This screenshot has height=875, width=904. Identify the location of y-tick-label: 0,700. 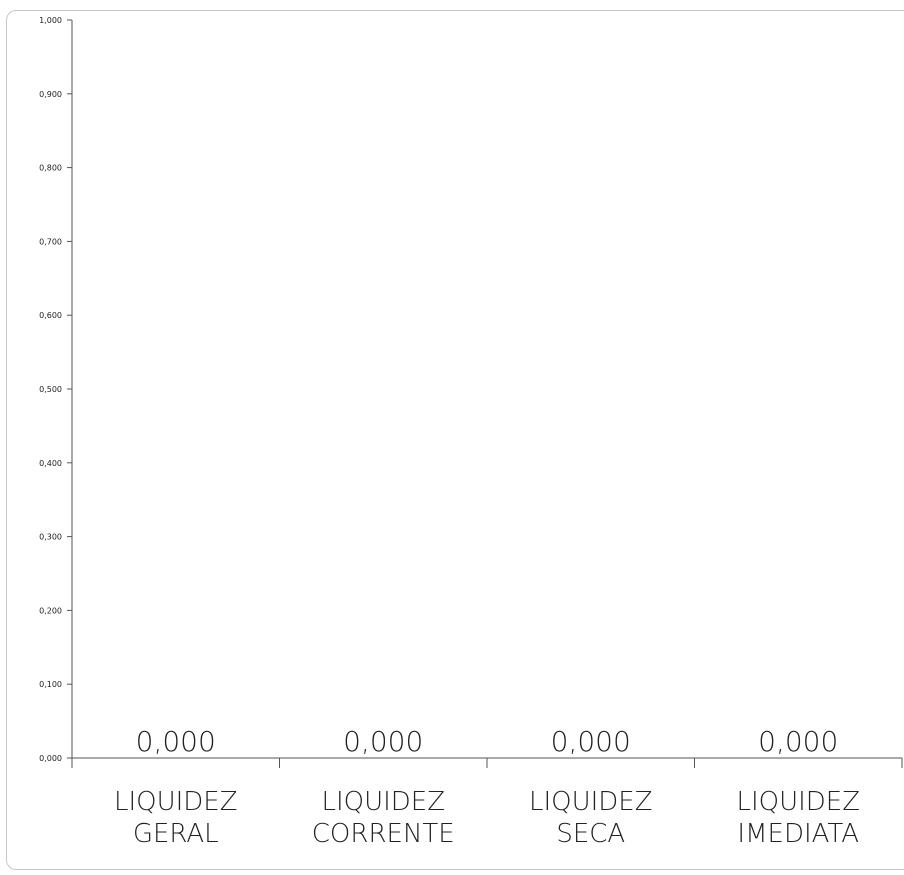
(50, 241).